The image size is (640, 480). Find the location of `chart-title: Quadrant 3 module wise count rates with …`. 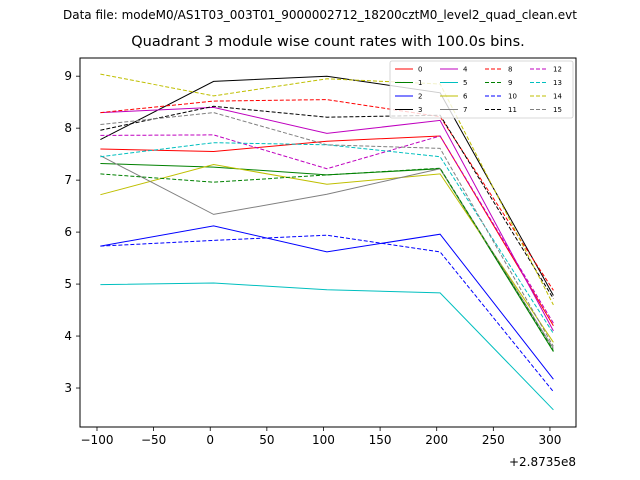

chart-title: Quadrant 3 module wise count rates with … is located at coordinates (328, 42).